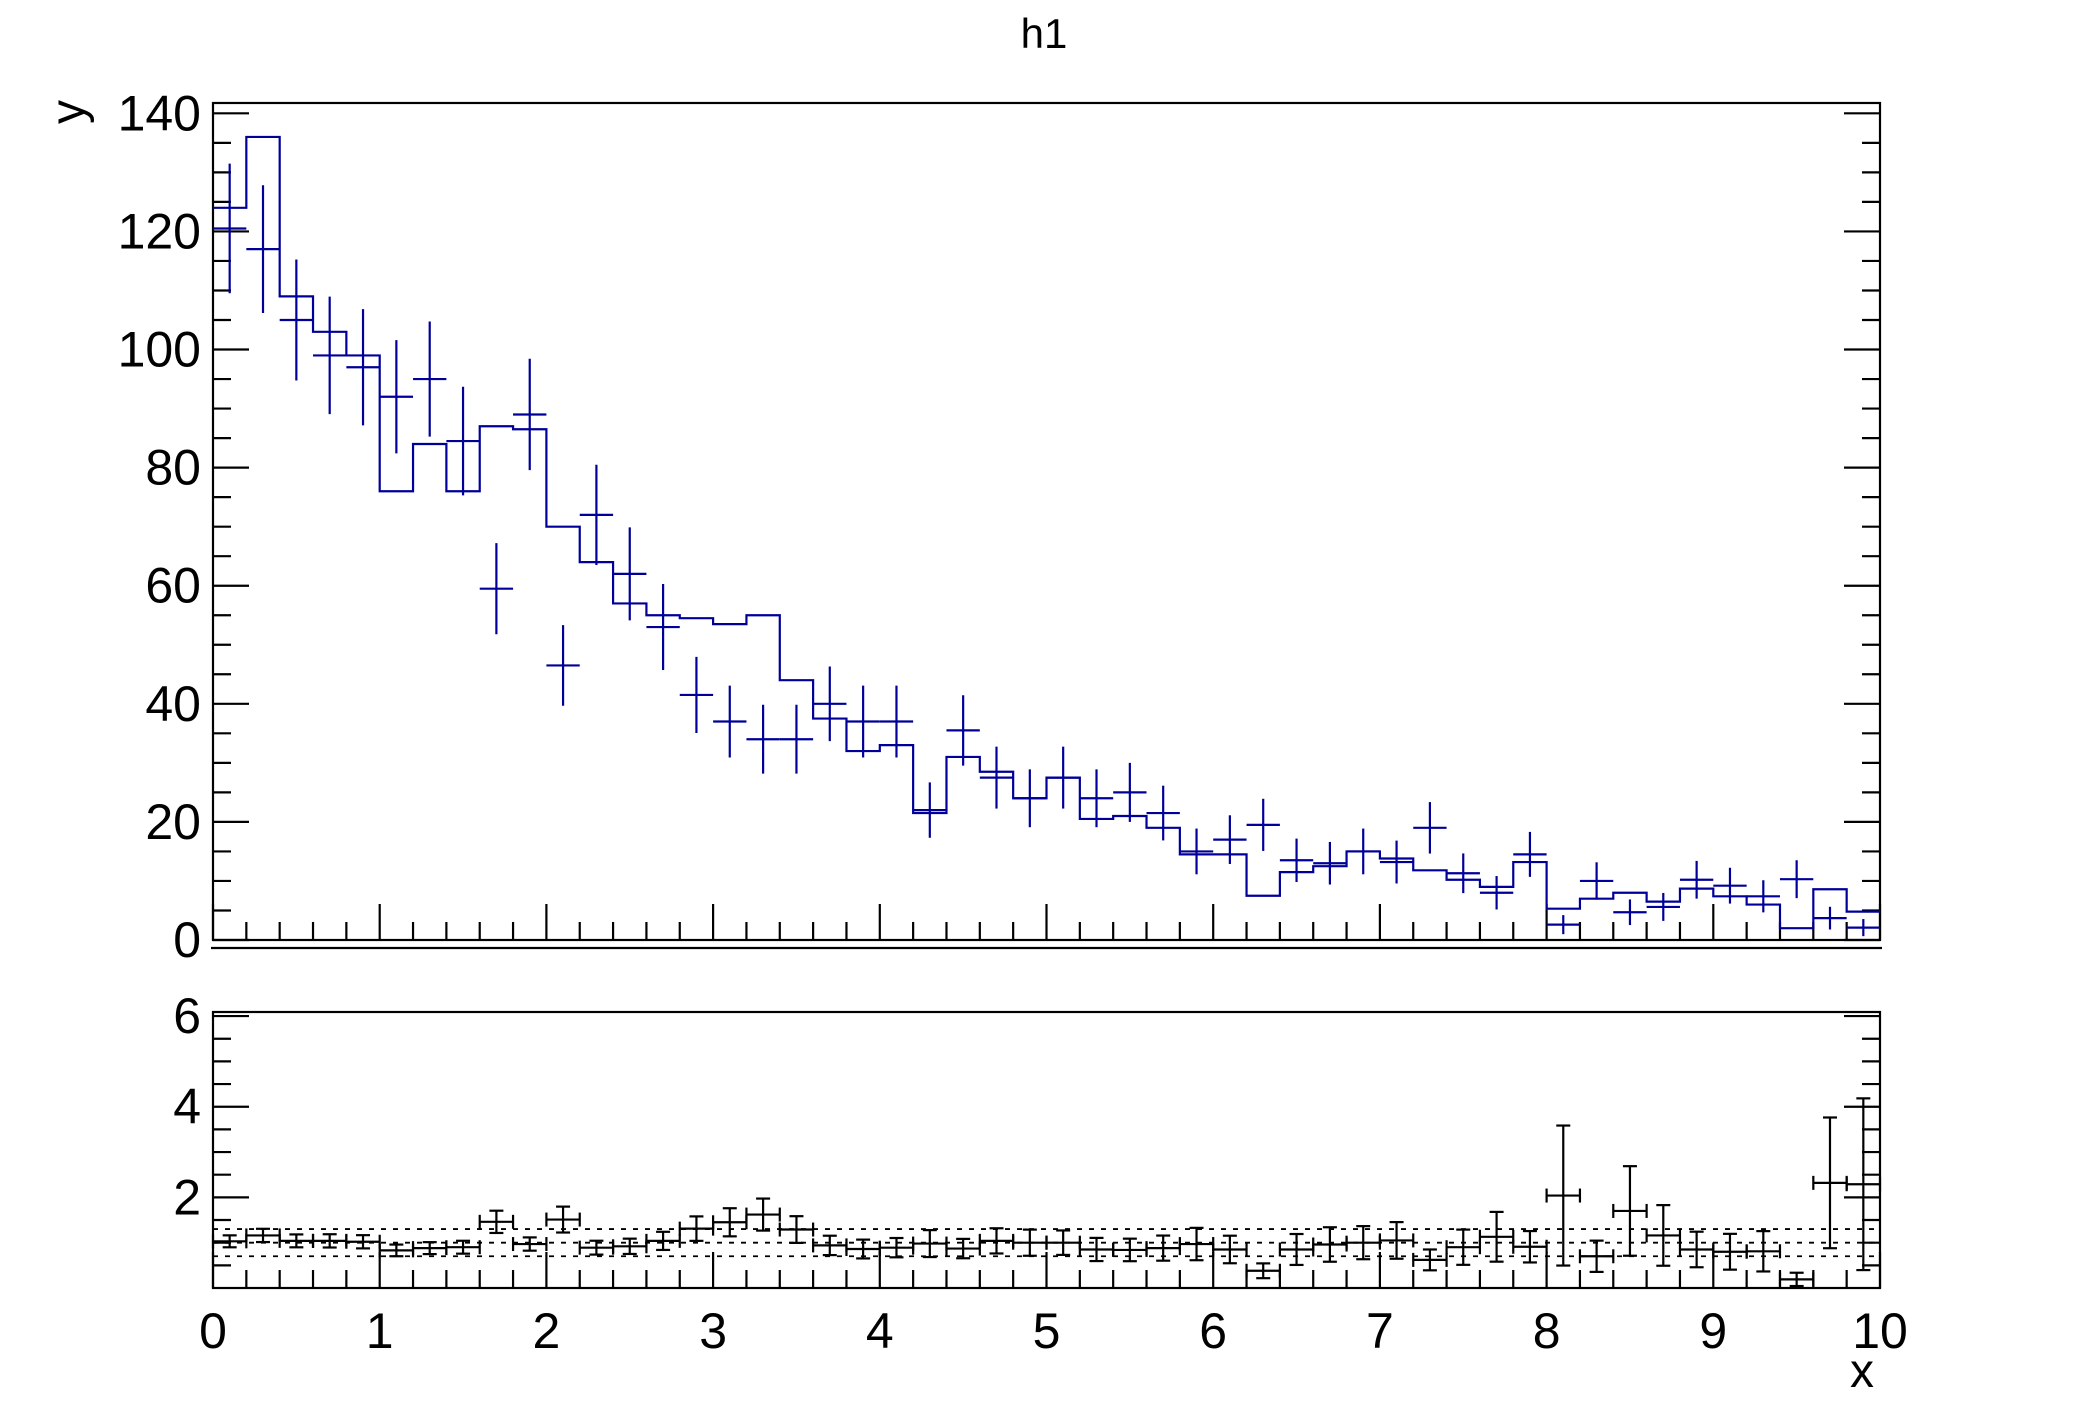 Image resolution: width=2088 pixels, height=1416 pixels. I want to click on plot-title: h1, so click(1044, 33).